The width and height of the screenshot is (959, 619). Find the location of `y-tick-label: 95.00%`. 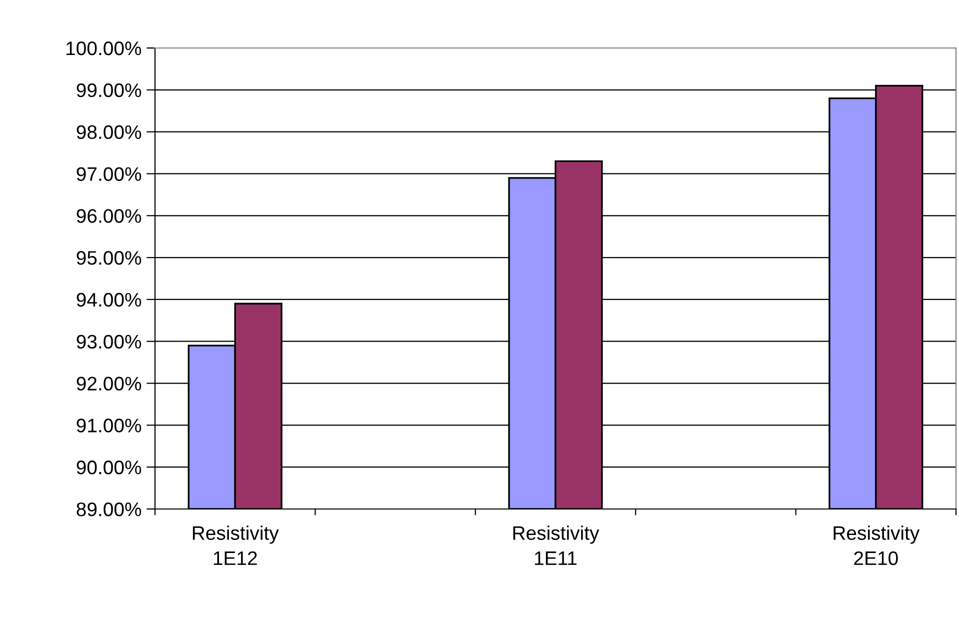

y-tick-label: 95.00% is located at coordinates (109, 258).